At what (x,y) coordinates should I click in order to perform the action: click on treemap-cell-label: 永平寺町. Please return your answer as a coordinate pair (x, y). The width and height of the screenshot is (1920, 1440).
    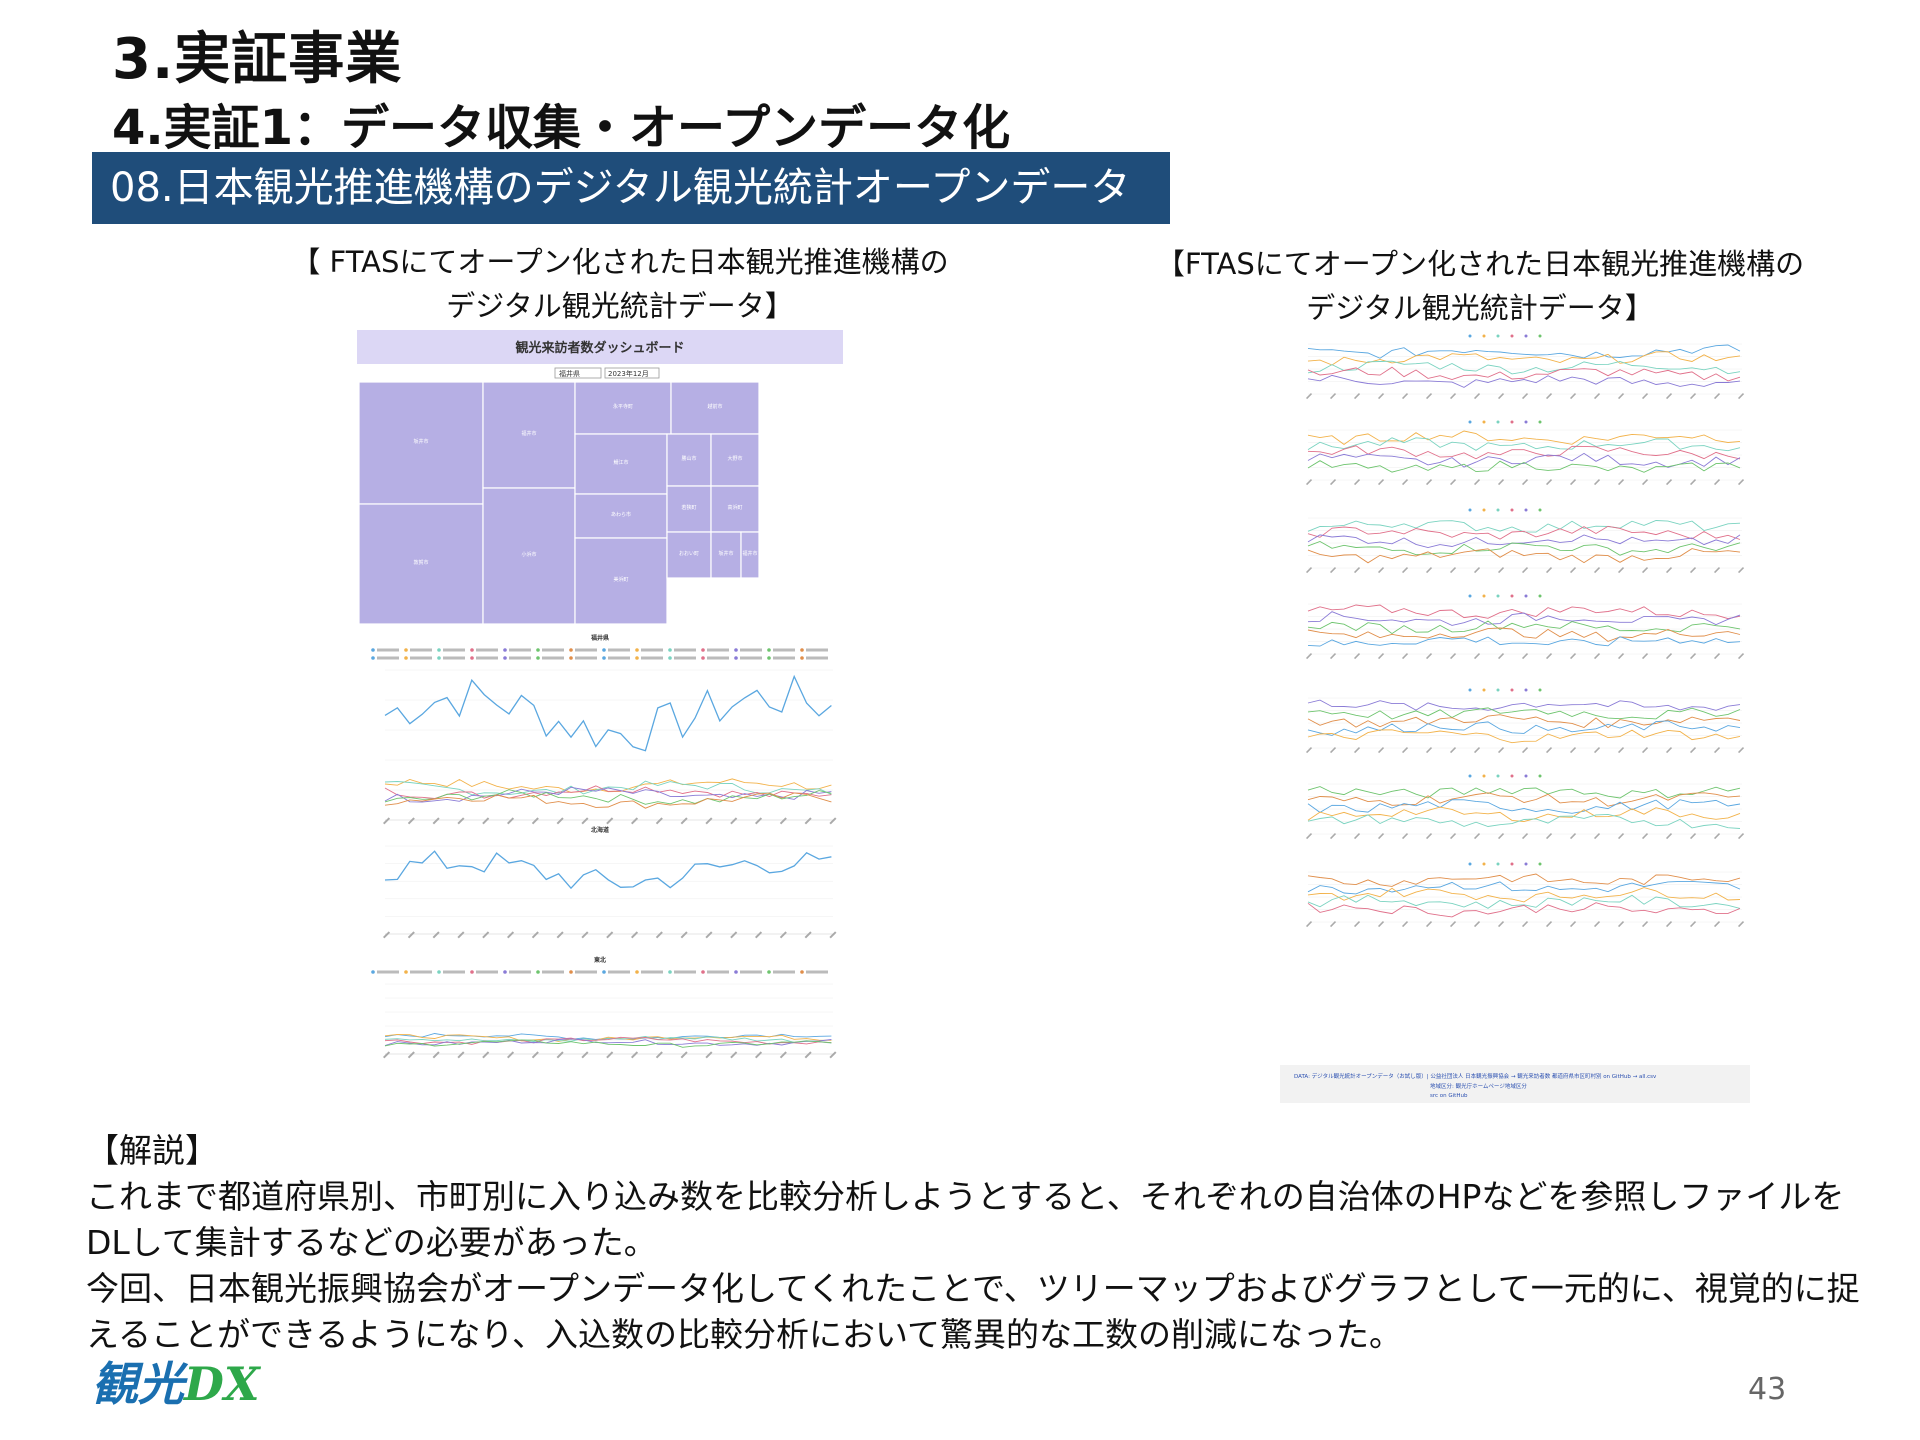
    Looking at the image, I should click on (623, 406).